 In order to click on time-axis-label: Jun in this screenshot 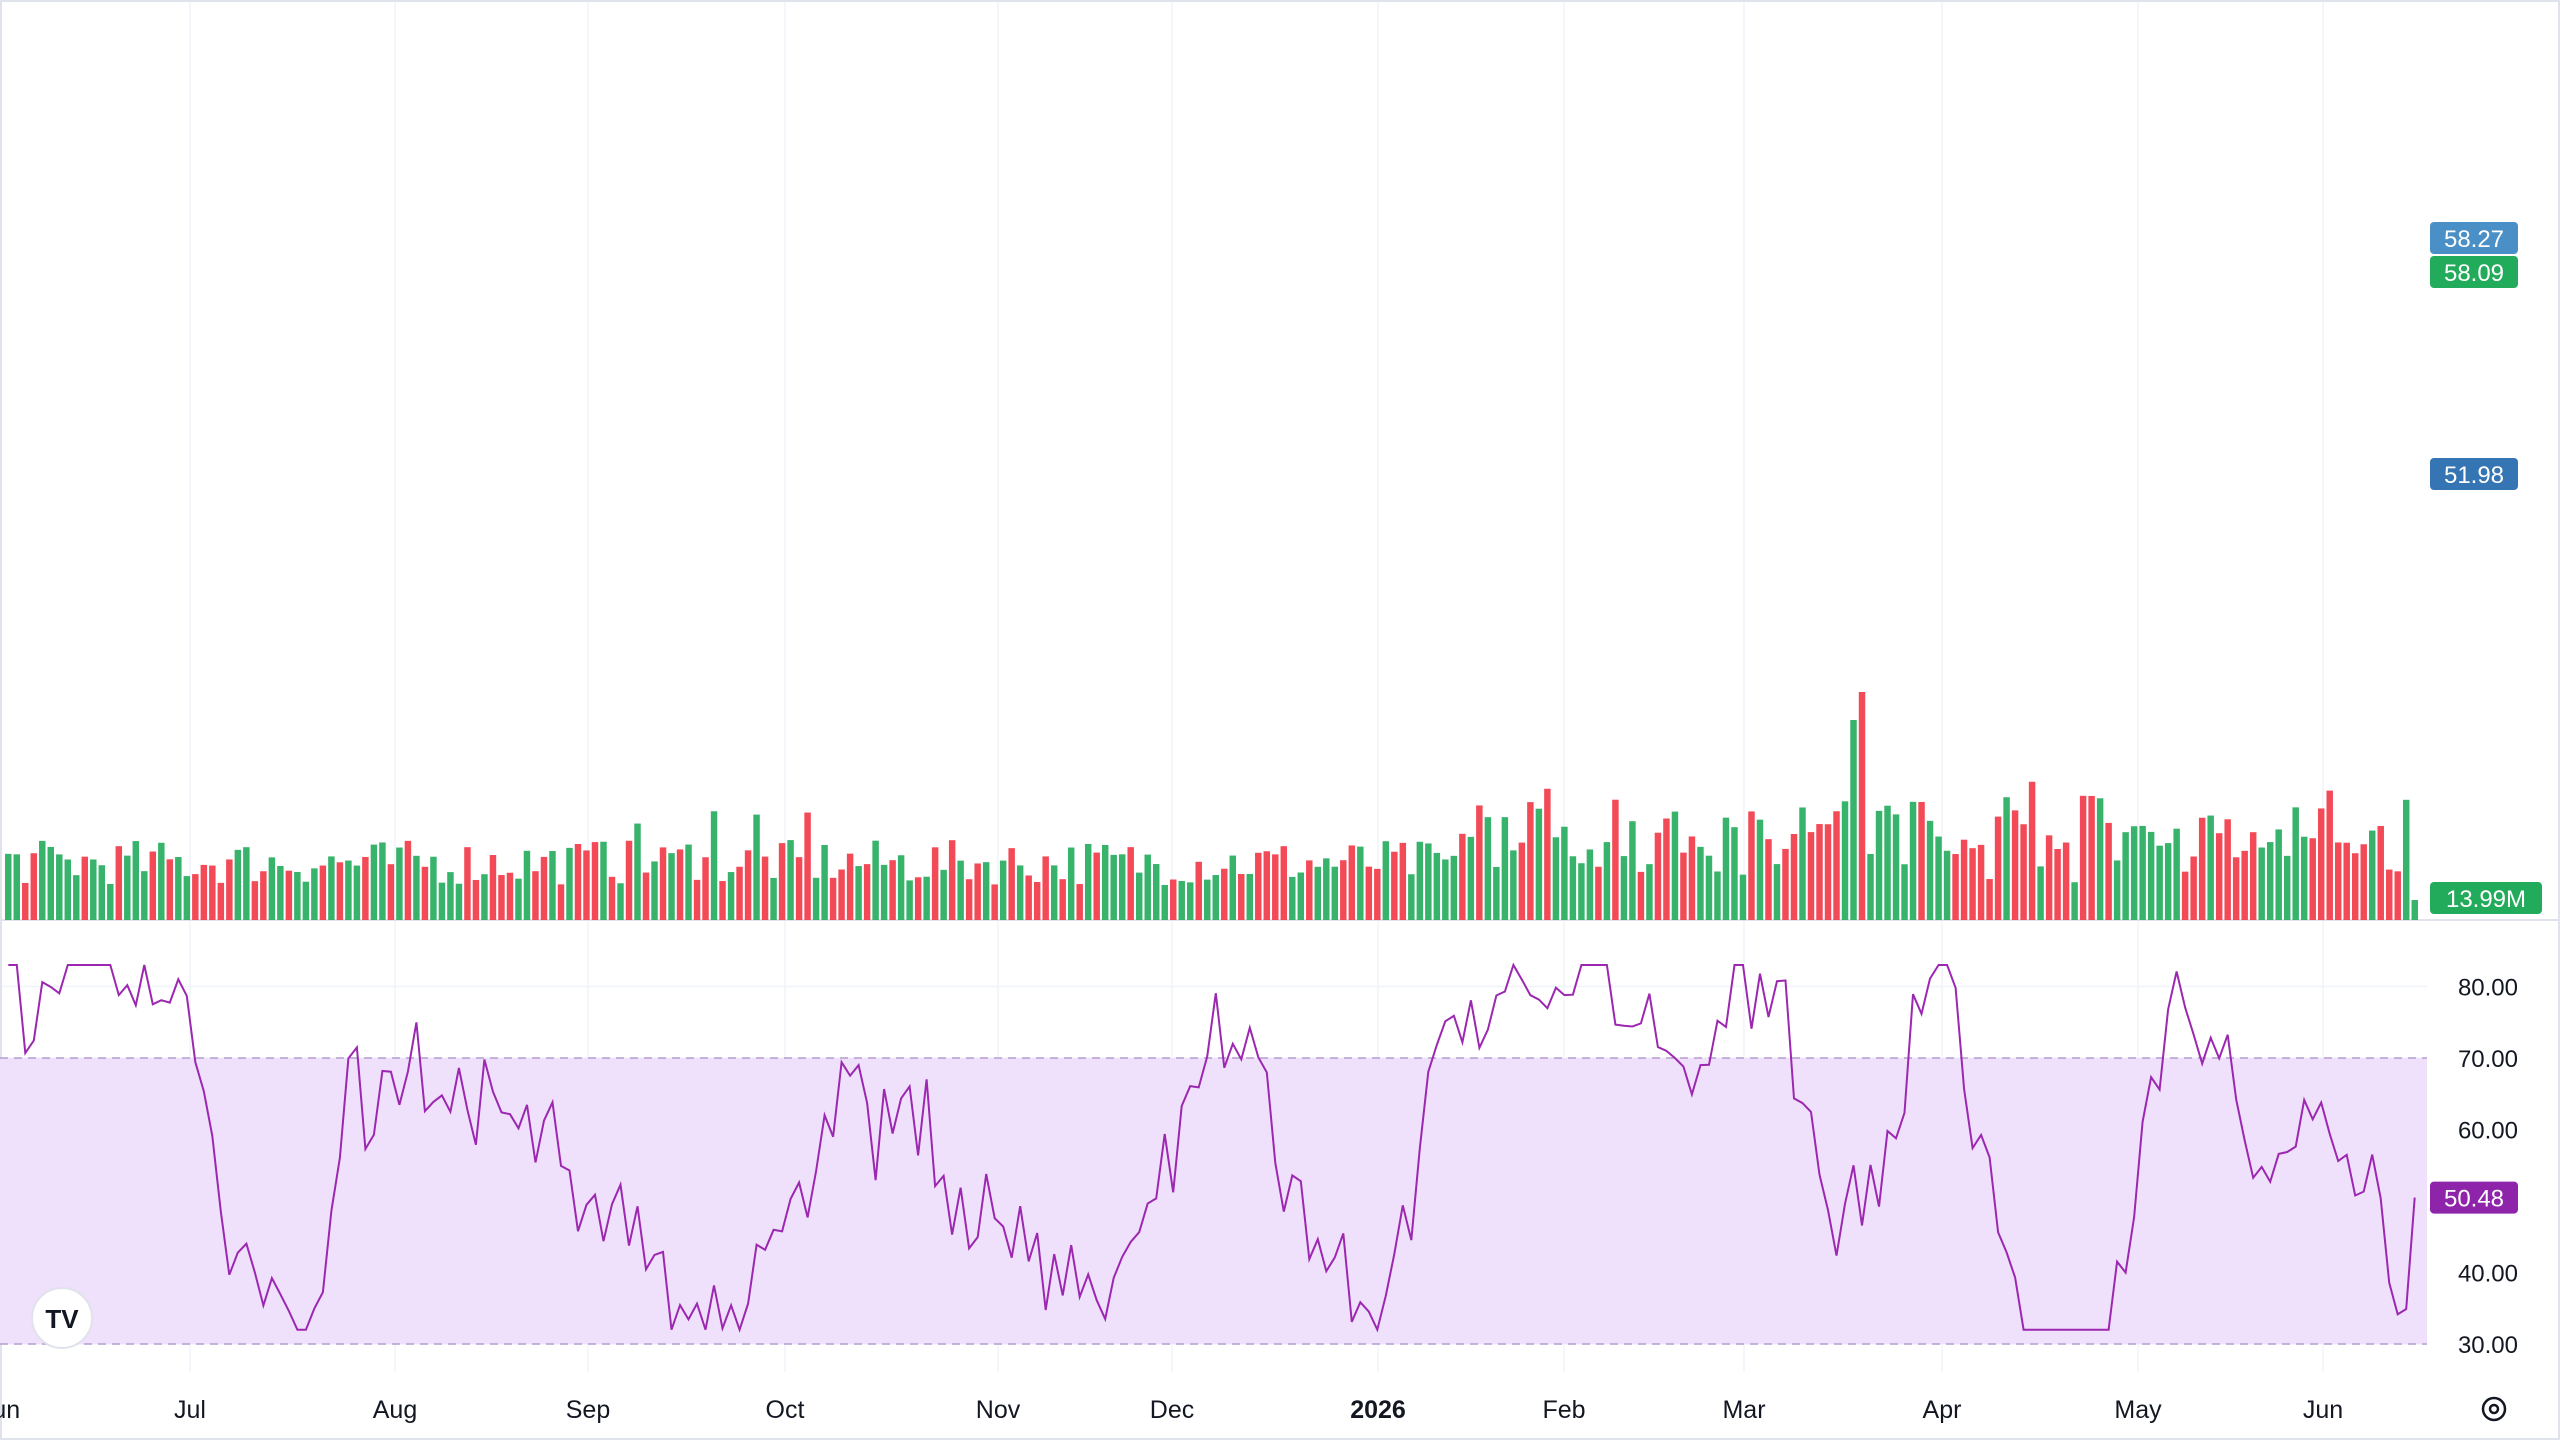, I will do `click(10, 1410)`.